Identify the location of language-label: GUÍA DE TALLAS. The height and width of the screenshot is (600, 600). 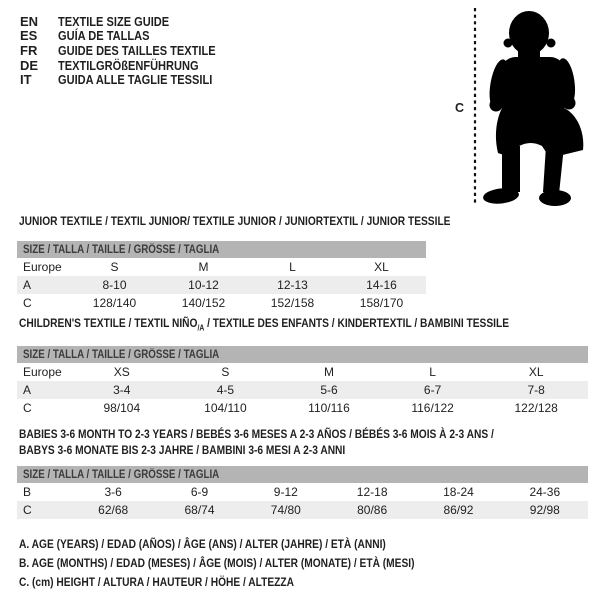
(112, 35).